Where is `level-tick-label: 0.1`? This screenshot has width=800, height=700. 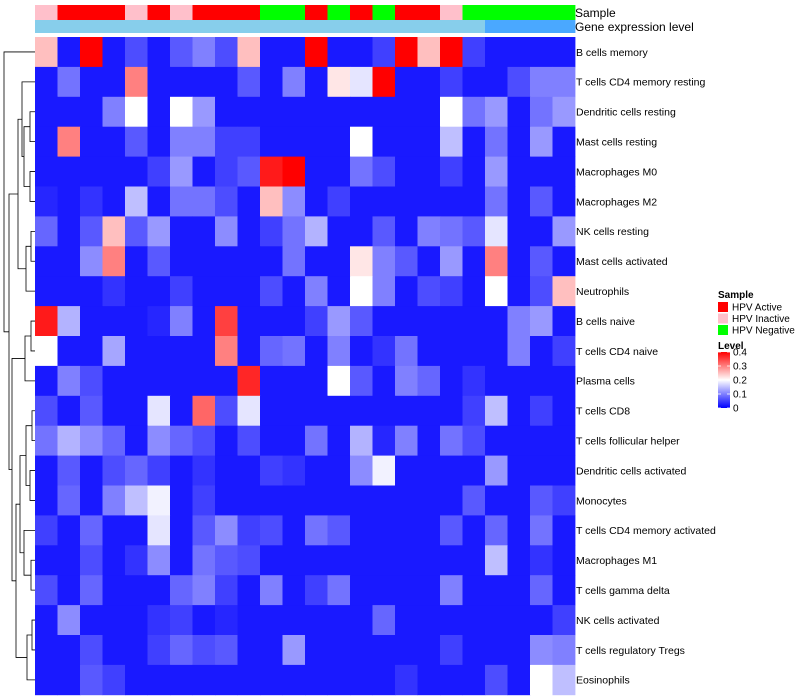 level-tick-label: 0.1 is located at coordinates (740, 395).